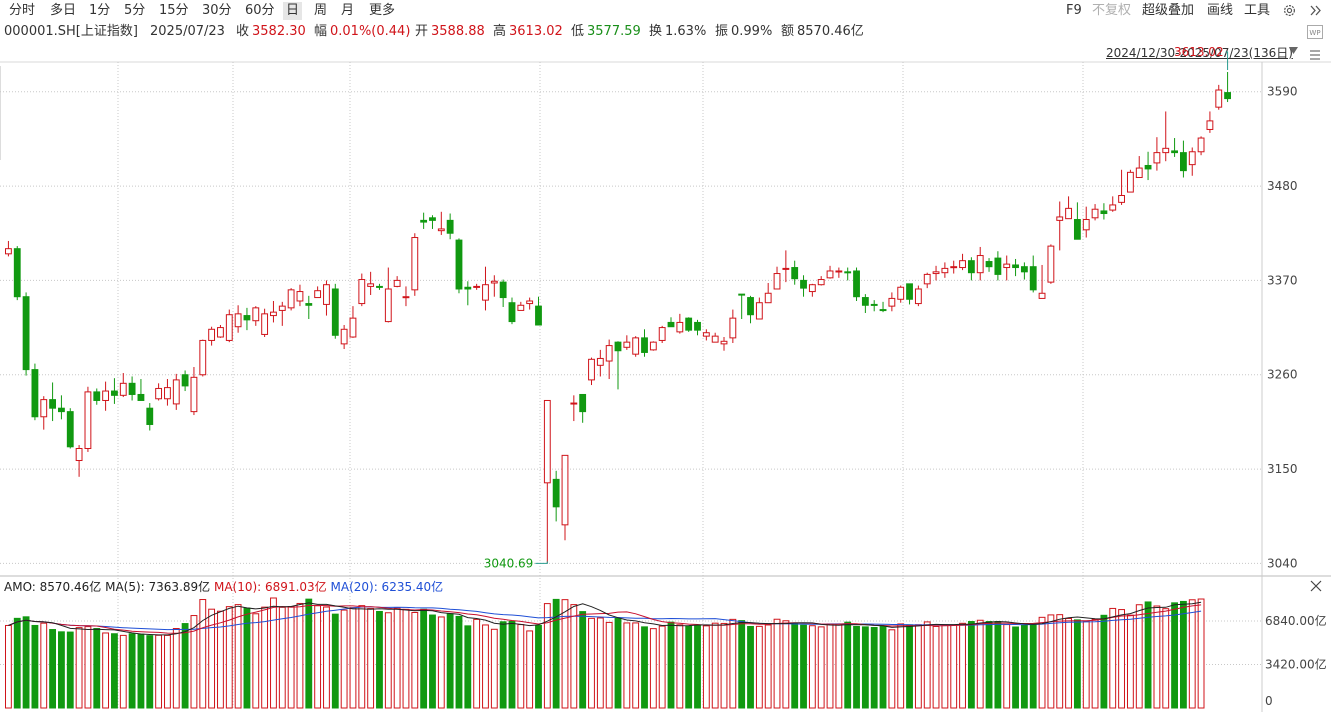  I want to click on low-label: 低, so click(578, 31).